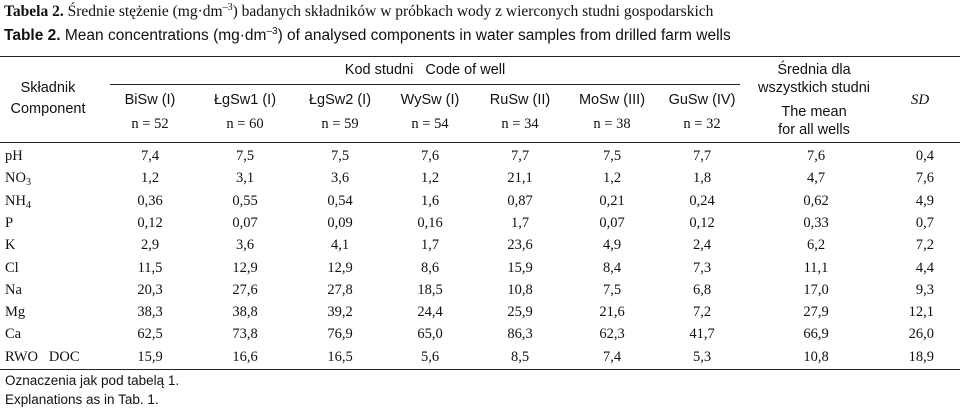  I want to click on table-row: Ca 62,5 73,8 76,9 65,0 86,3 62,3 41,7 66,9 26,0, so click(480, 334).